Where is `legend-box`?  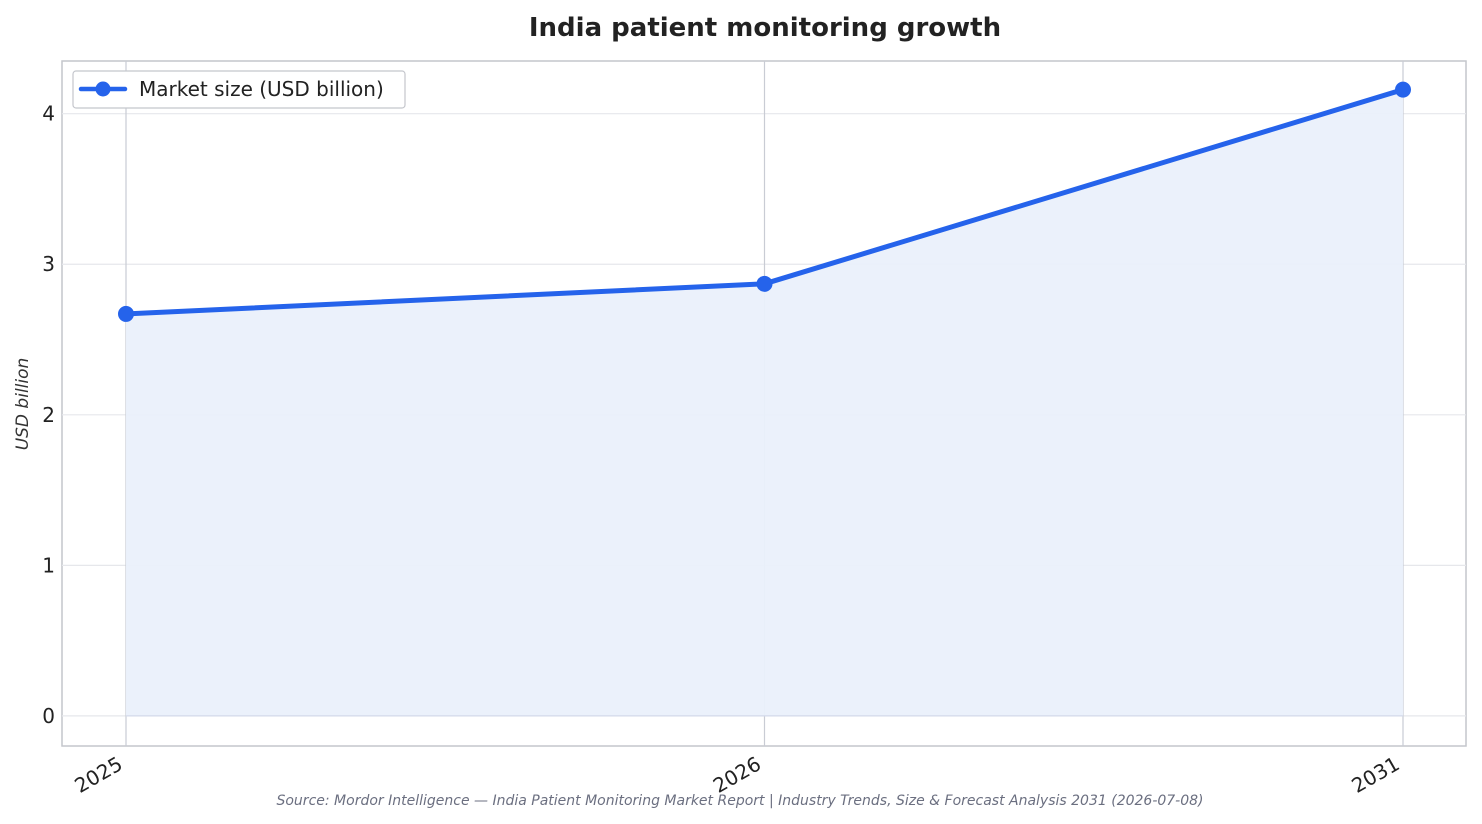 legend-box is located at coordinates (239, 89).